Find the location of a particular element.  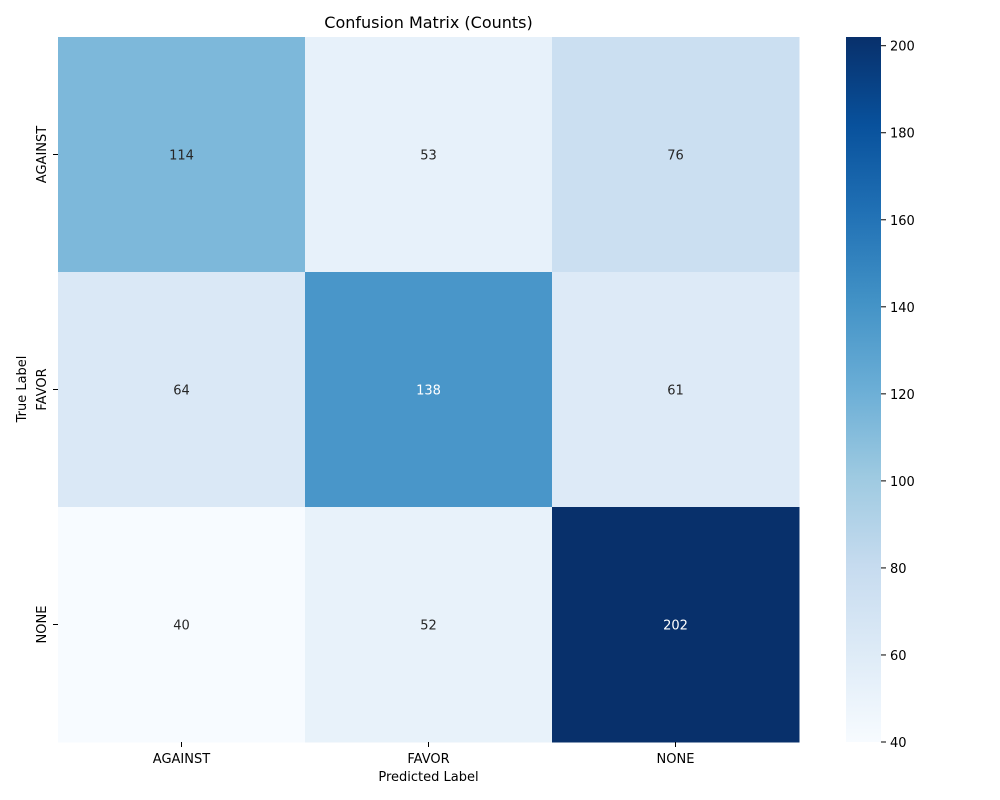

y-tick-label: FAVOR is located at coordinates (42, 389).